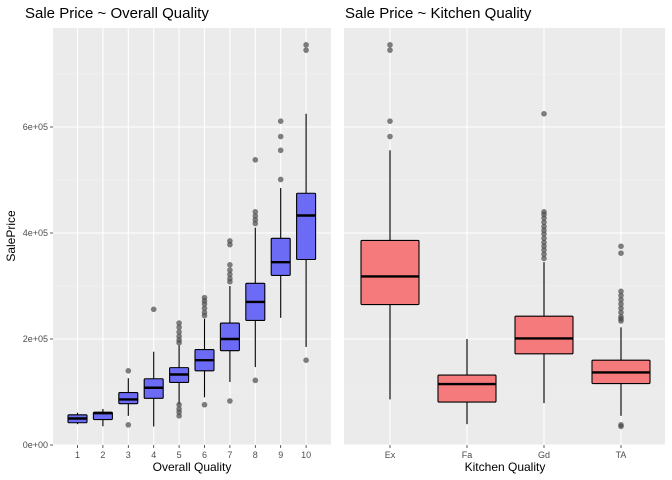  What do you see at coordinates (544, 455) in the screenshot?
I see `x-tick-label: Gd` at bounding box center [544, 455].